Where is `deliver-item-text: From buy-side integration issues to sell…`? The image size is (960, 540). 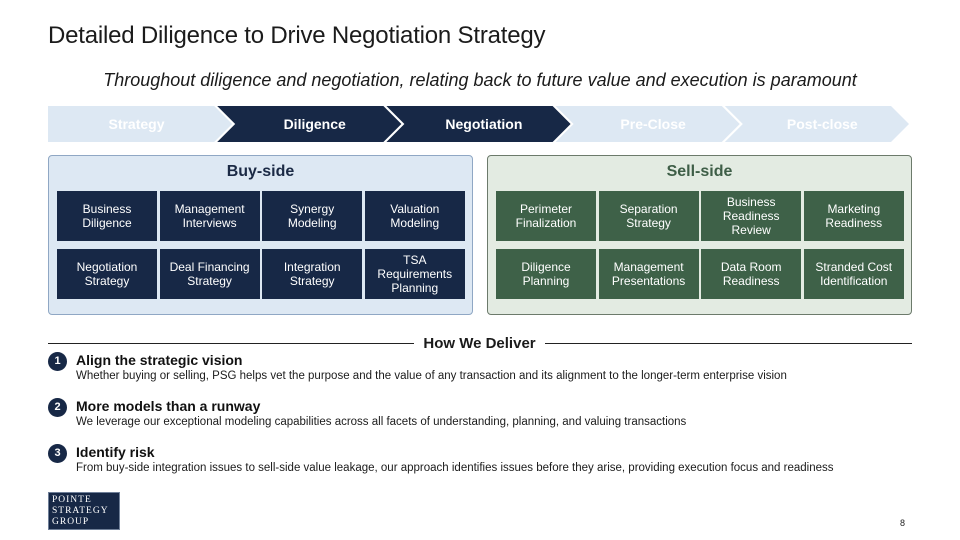
deliver-item-text: From buy-side integration issues to sell… is located at coordinates (455, 468).